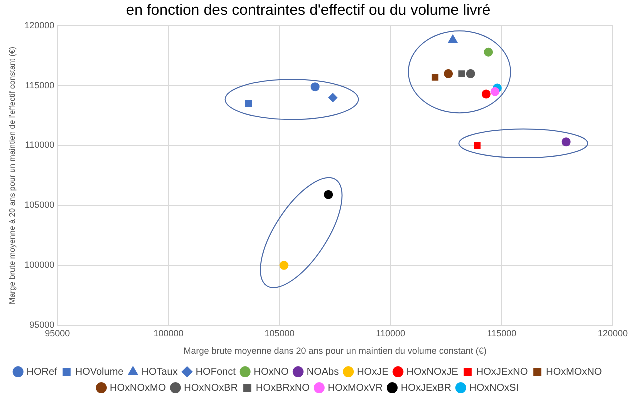 This screenshot has height=403, width=637. Describe the element at coordinates (40, 85) in the screenshot. I see `y-tick-label: 115000` at that location.